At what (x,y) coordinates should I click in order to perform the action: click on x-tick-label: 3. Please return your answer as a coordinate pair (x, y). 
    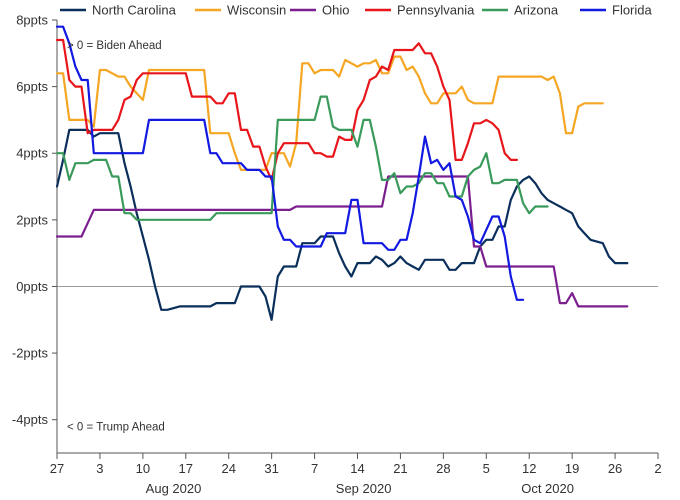
    Looking at the image, I should click on (99, 468).